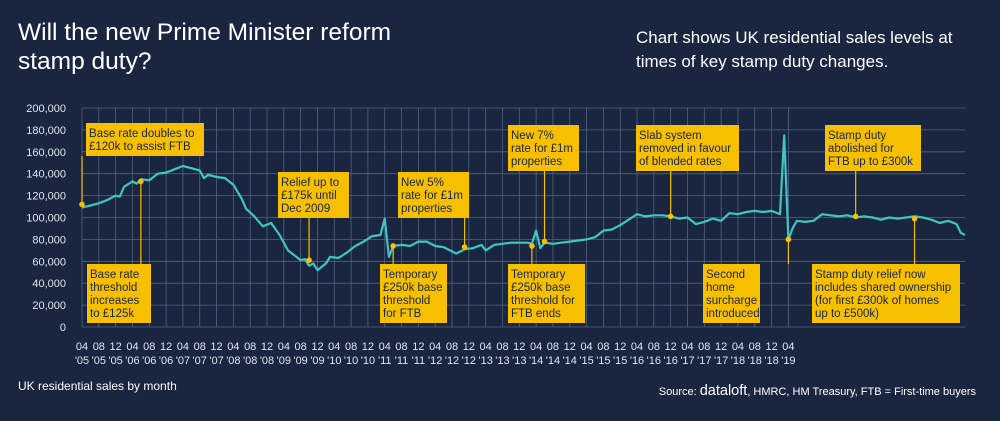  Describe the element at coordinates (870, 162) in the screenshot. I see `annotation-text: FTB up to £300k` at that location.